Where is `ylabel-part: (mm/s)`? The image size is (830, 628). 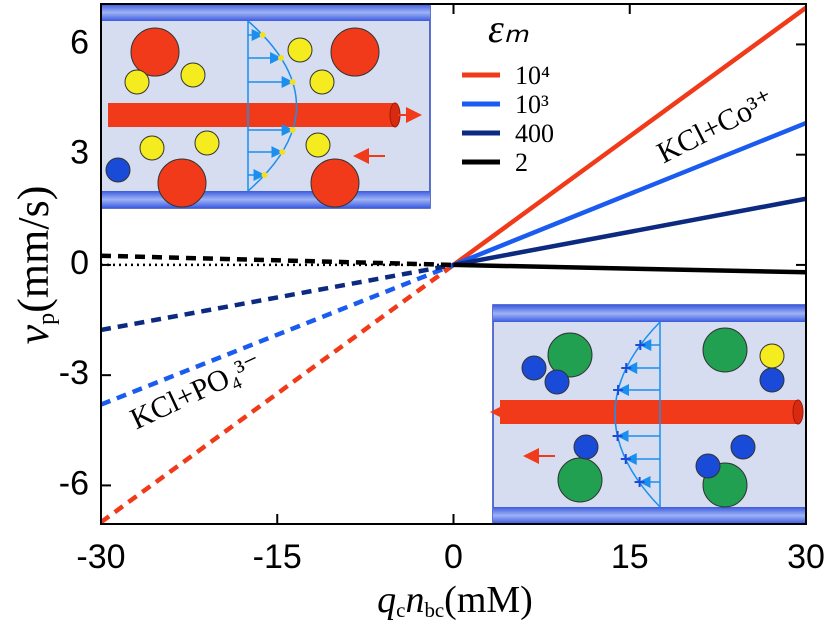 ylabel-part: (mm/s) is located at coordinates (33, 249).